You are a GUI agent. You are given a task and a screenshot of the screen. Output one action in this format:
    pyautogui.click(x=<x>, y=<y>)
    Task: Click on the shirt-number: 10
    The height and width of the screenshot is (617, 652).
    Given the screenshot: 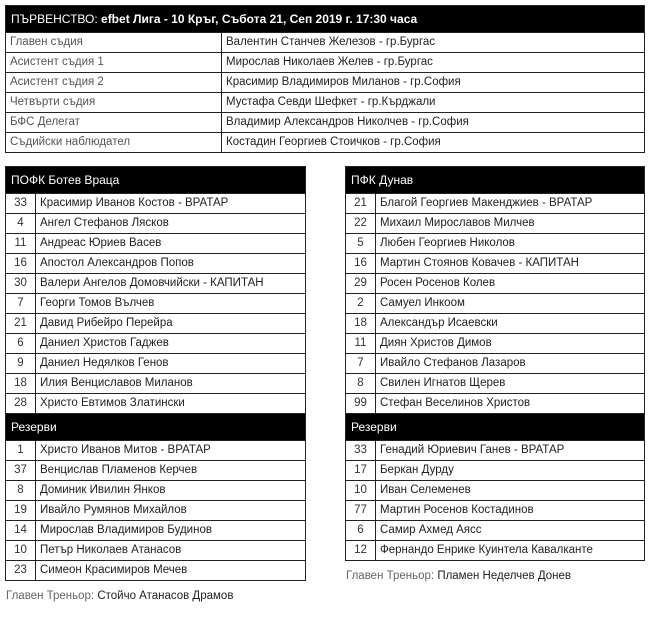 What is the action you would take?
    pyautogui.click(x=20, y=550)
    